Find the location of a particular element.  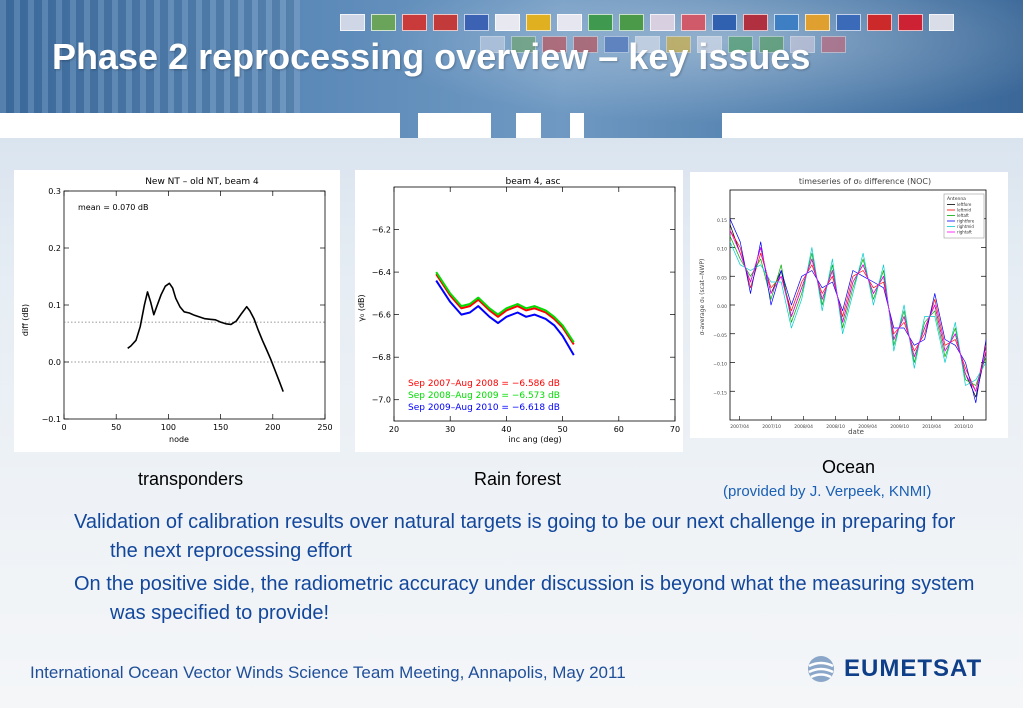

white-stripe-left is located at coordinates (200, 125).